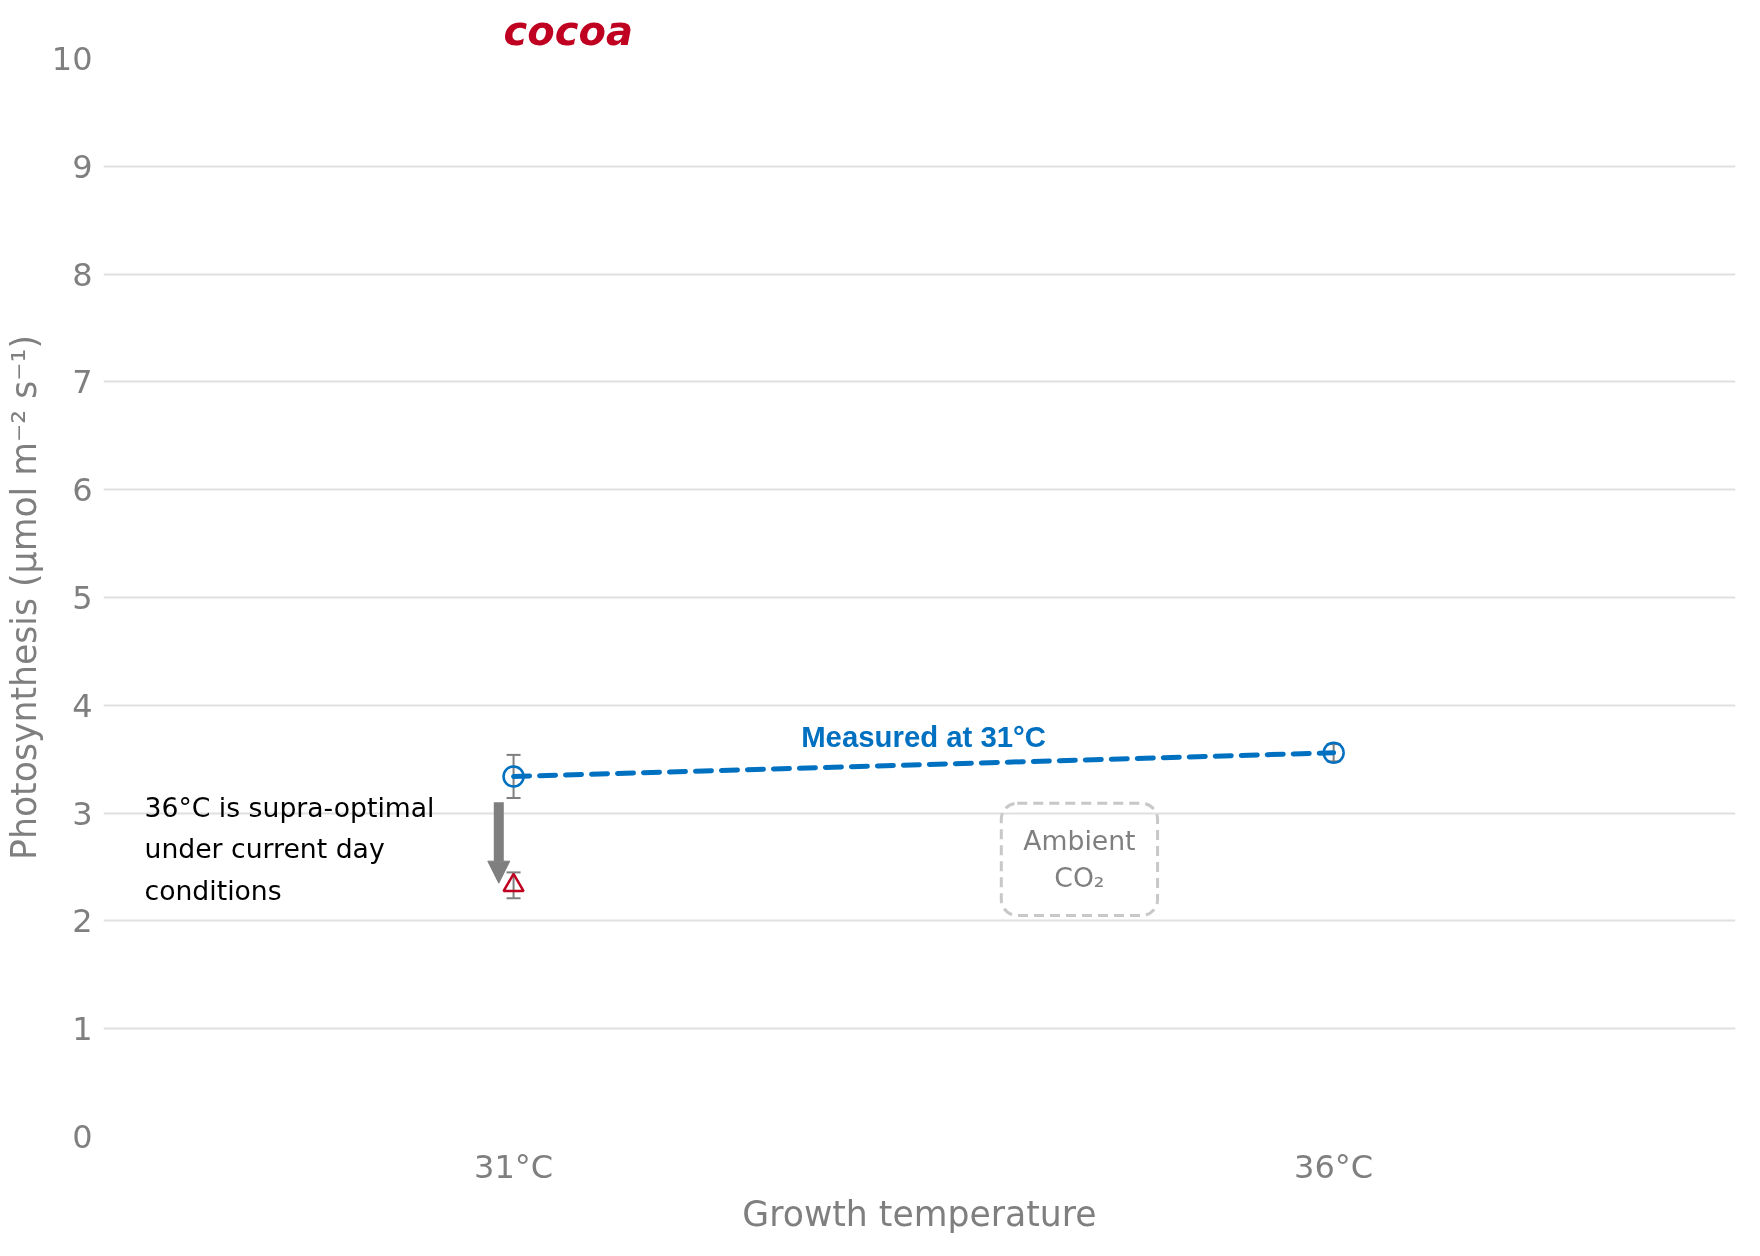 The width and height of the screenshot is (1760, 1256). I want to click on y-tick-label: 9, so click(82, 166).